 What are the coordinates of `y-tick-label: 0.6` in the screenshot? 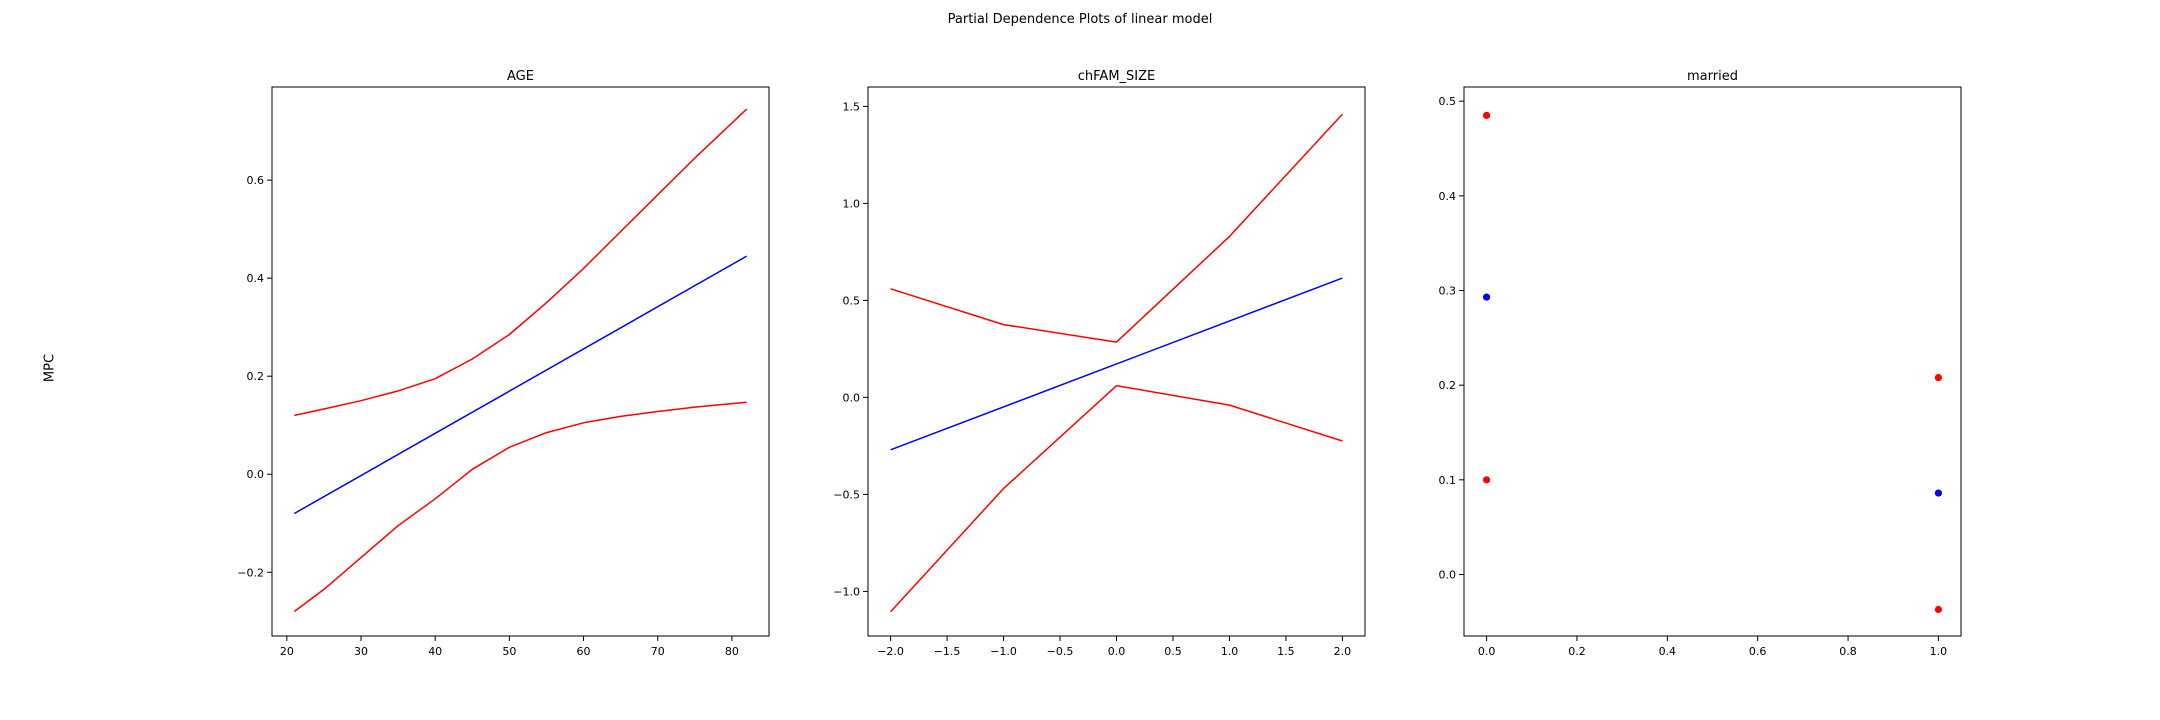 It's located at (256, 180).